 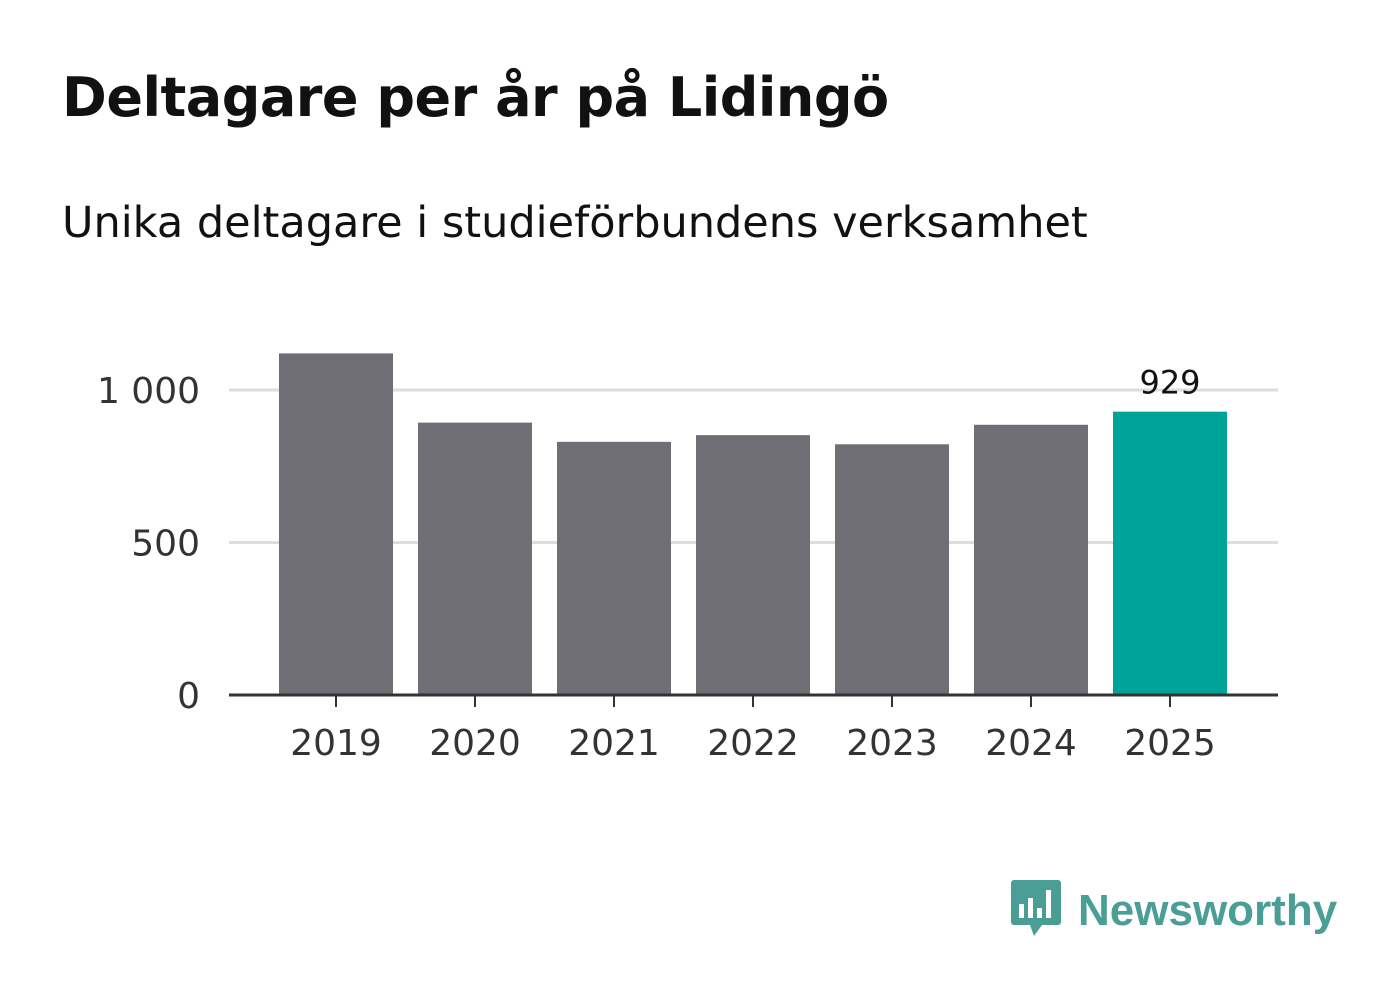 I want to click on x-tick-label: 2023, so click(x=892, y=743).